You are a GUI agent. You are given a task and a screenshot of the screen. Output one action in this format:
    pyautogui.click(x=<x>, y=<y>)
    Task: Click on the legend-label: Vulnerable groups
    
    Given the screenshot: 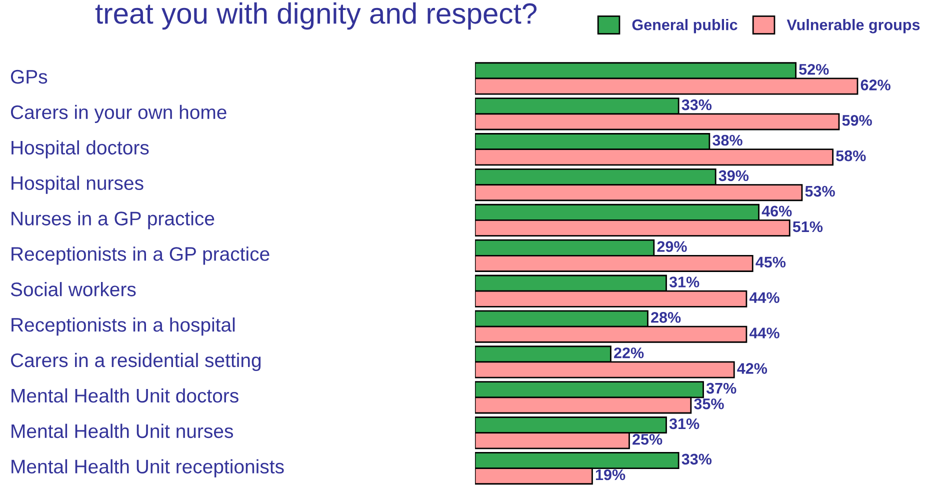 What is the action you would take?
    pyautogui.click(x=853, y=26)
    